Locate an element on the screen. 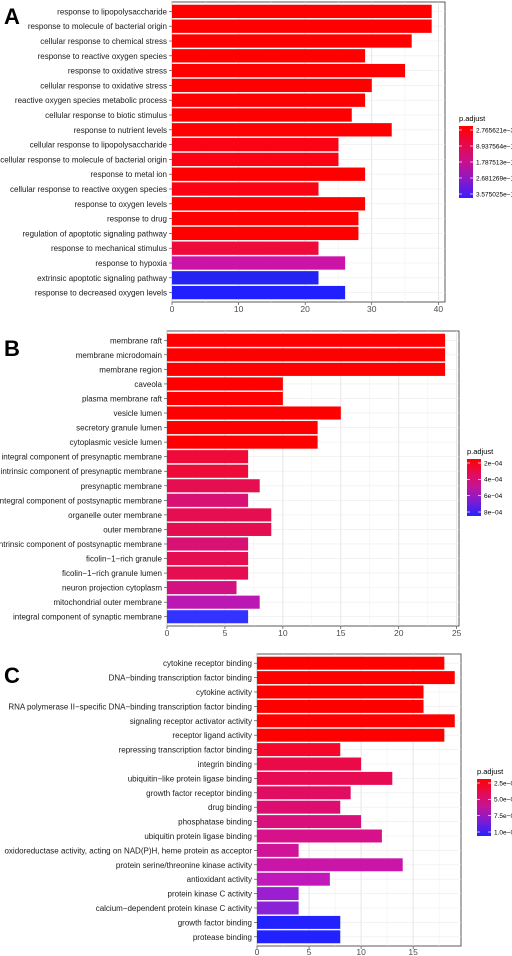 The height and width of the screenshot is (956, 512). category-label: extrinsic apoptotic signaling pathway is located at coordinates (102, 278).